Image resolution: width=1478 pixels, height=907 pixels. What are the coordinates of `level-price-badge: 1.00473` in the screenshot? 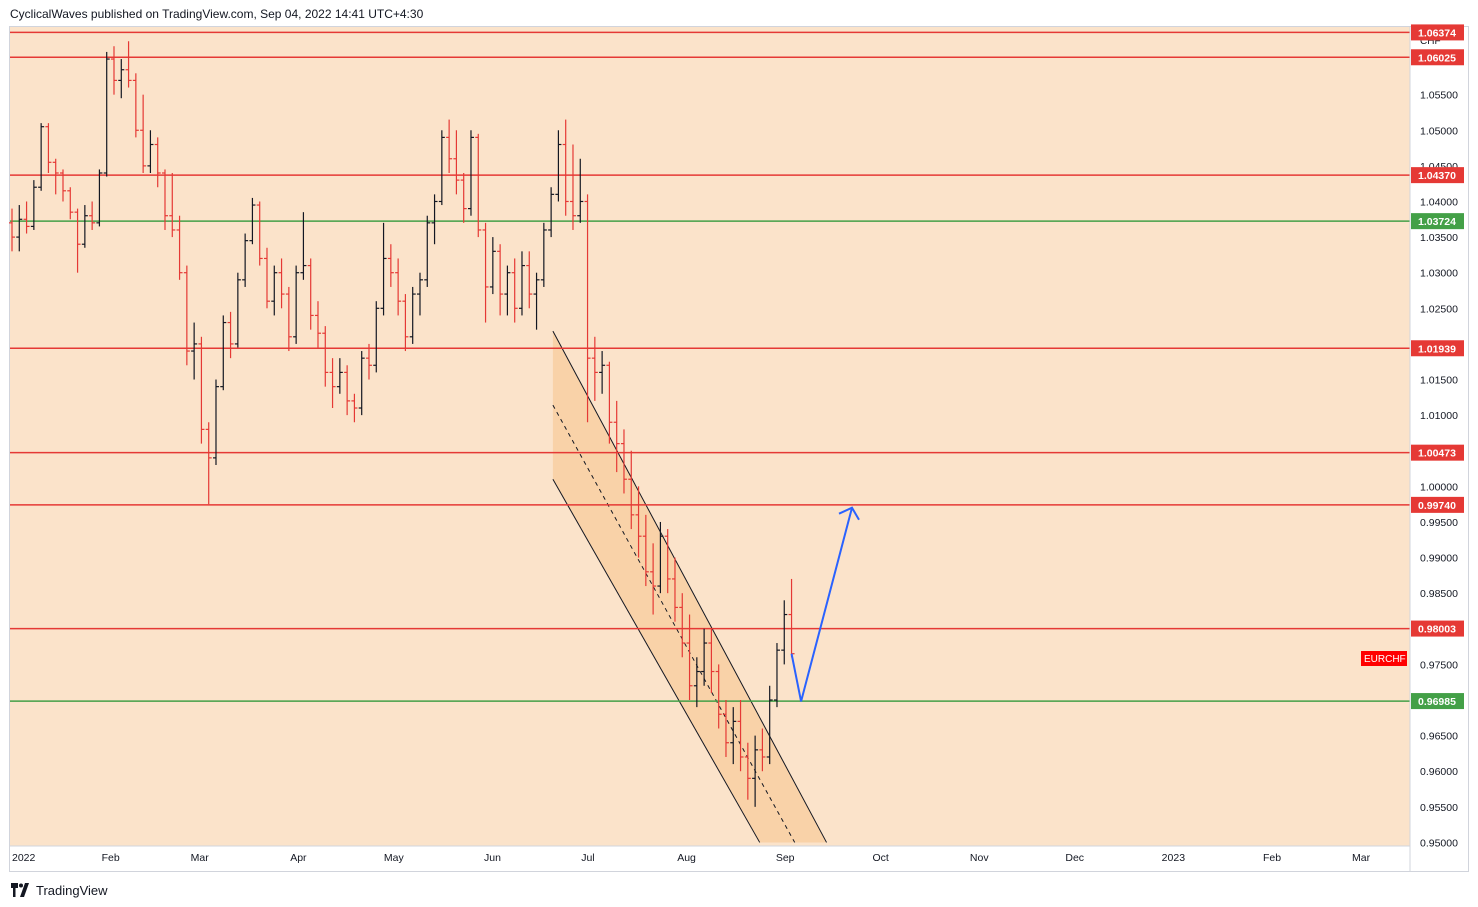 It's located at (1437, 452).